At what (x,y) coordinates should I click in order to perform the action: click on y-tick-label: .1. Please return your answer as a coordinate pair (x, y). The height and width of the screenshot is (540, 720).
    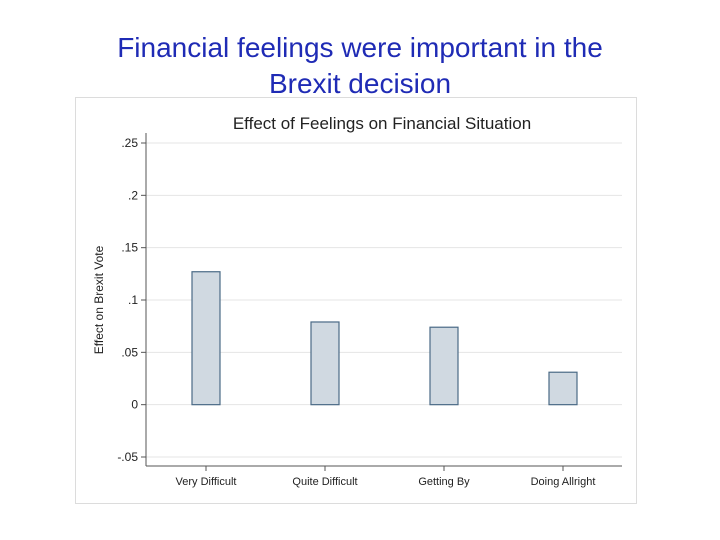
    Looking at the image, I should click on (133, 300).